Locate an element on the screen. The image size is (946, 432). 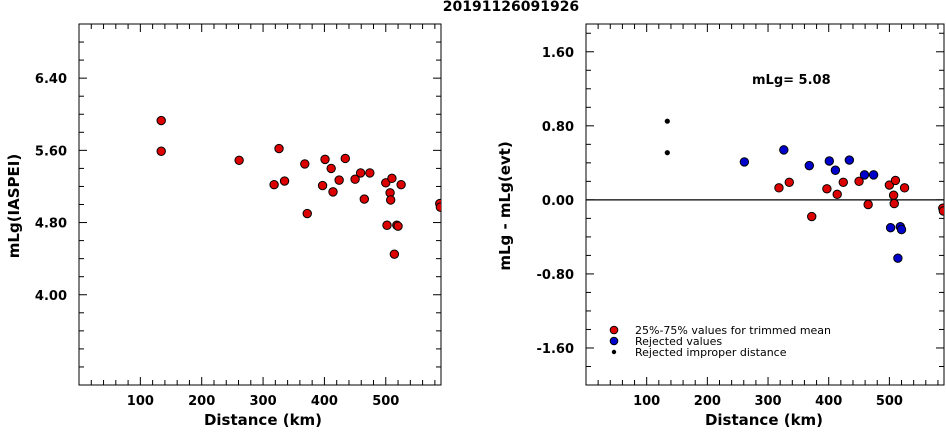
left-points is located at coordinates (298, 187).